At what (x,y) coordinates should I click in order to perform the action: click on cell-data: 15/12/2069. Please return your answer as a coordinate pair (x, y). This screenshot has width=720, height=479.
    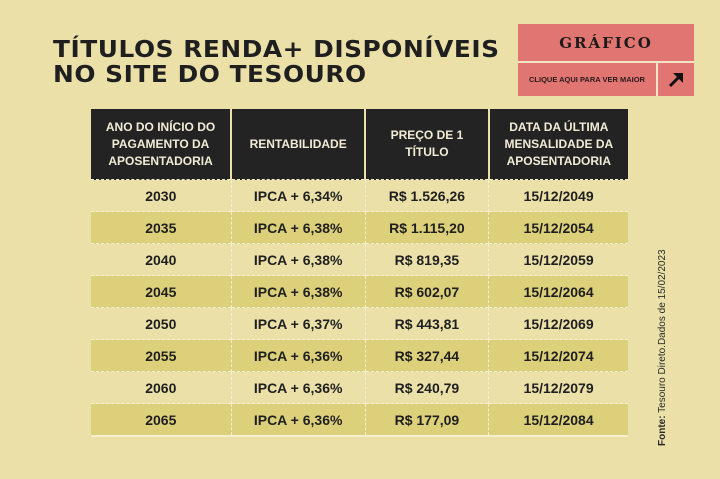
    Looking at the image, I should click on (558, 323).